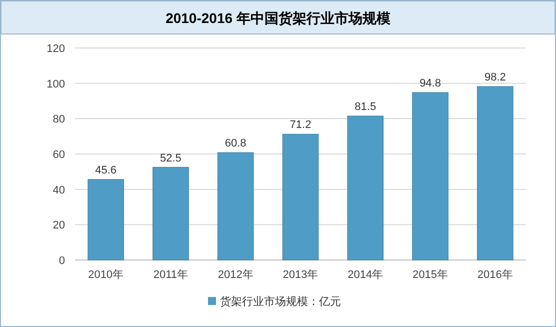  I want to click on x-tick-label: 2010年, so click(106, 275).